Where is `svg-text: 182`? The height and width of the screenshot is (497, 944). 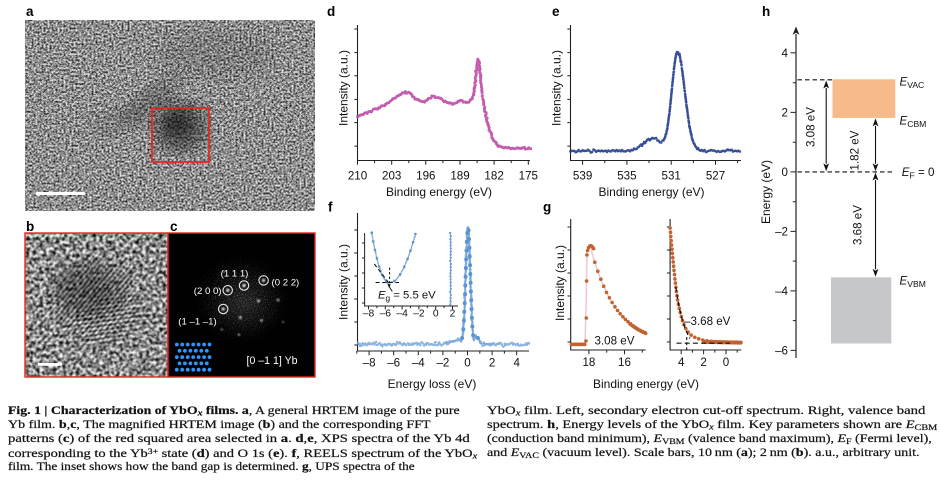 svg-text: 182 is located at coordinates (493, 176).